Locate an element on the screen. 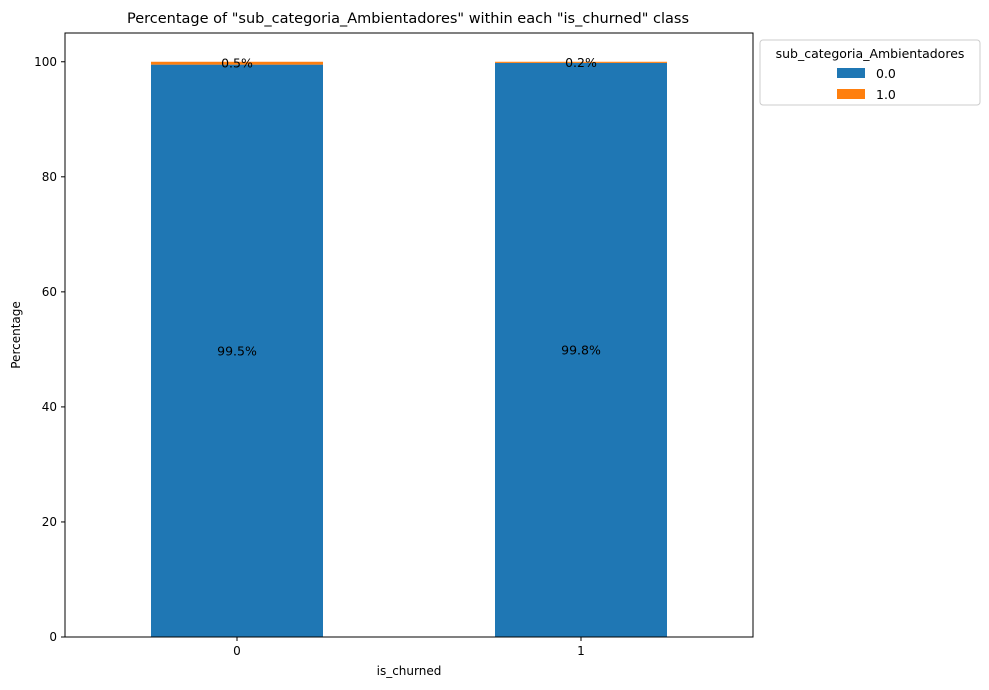  y-tick-label-2: 40 is located at coordinates (49, 407).